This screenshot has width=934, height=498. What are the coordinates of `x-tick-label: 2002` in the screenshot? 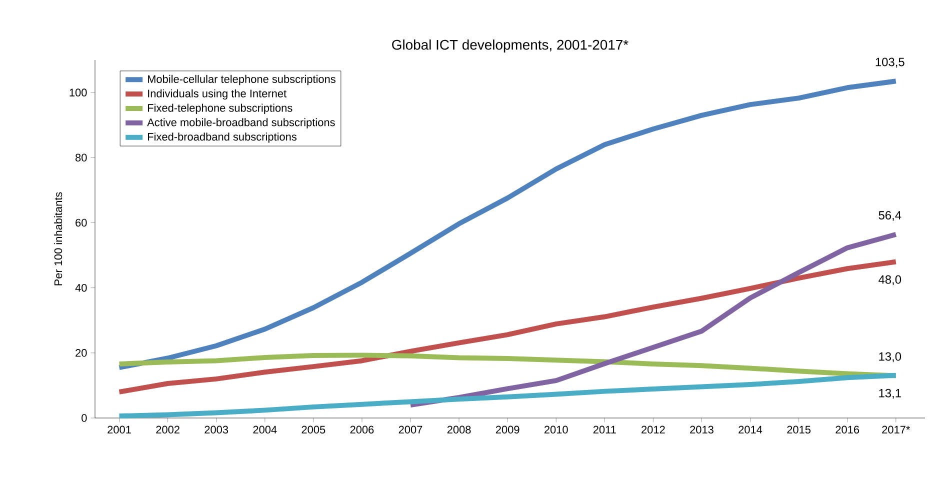 It's located at (168, 430).